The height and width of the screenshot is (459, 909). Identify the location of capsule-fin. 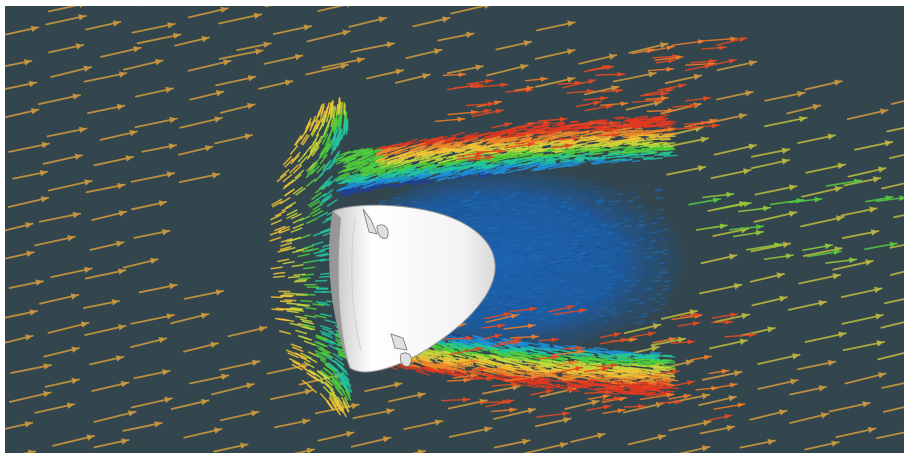
(382, 231).